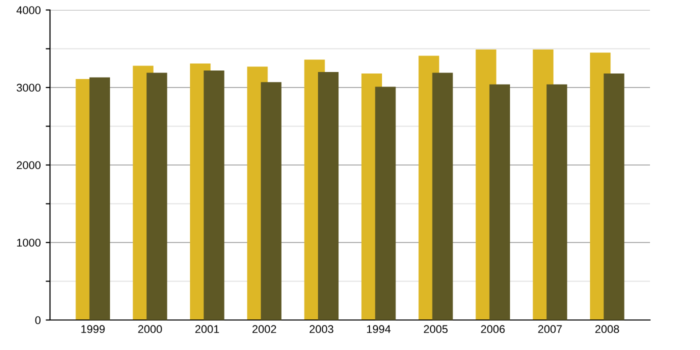 This screenshot has width=700, height=350. Describe the element at coordinates (28, 165) in the screenshot. I see `y-tick-label: 2000` at that location.